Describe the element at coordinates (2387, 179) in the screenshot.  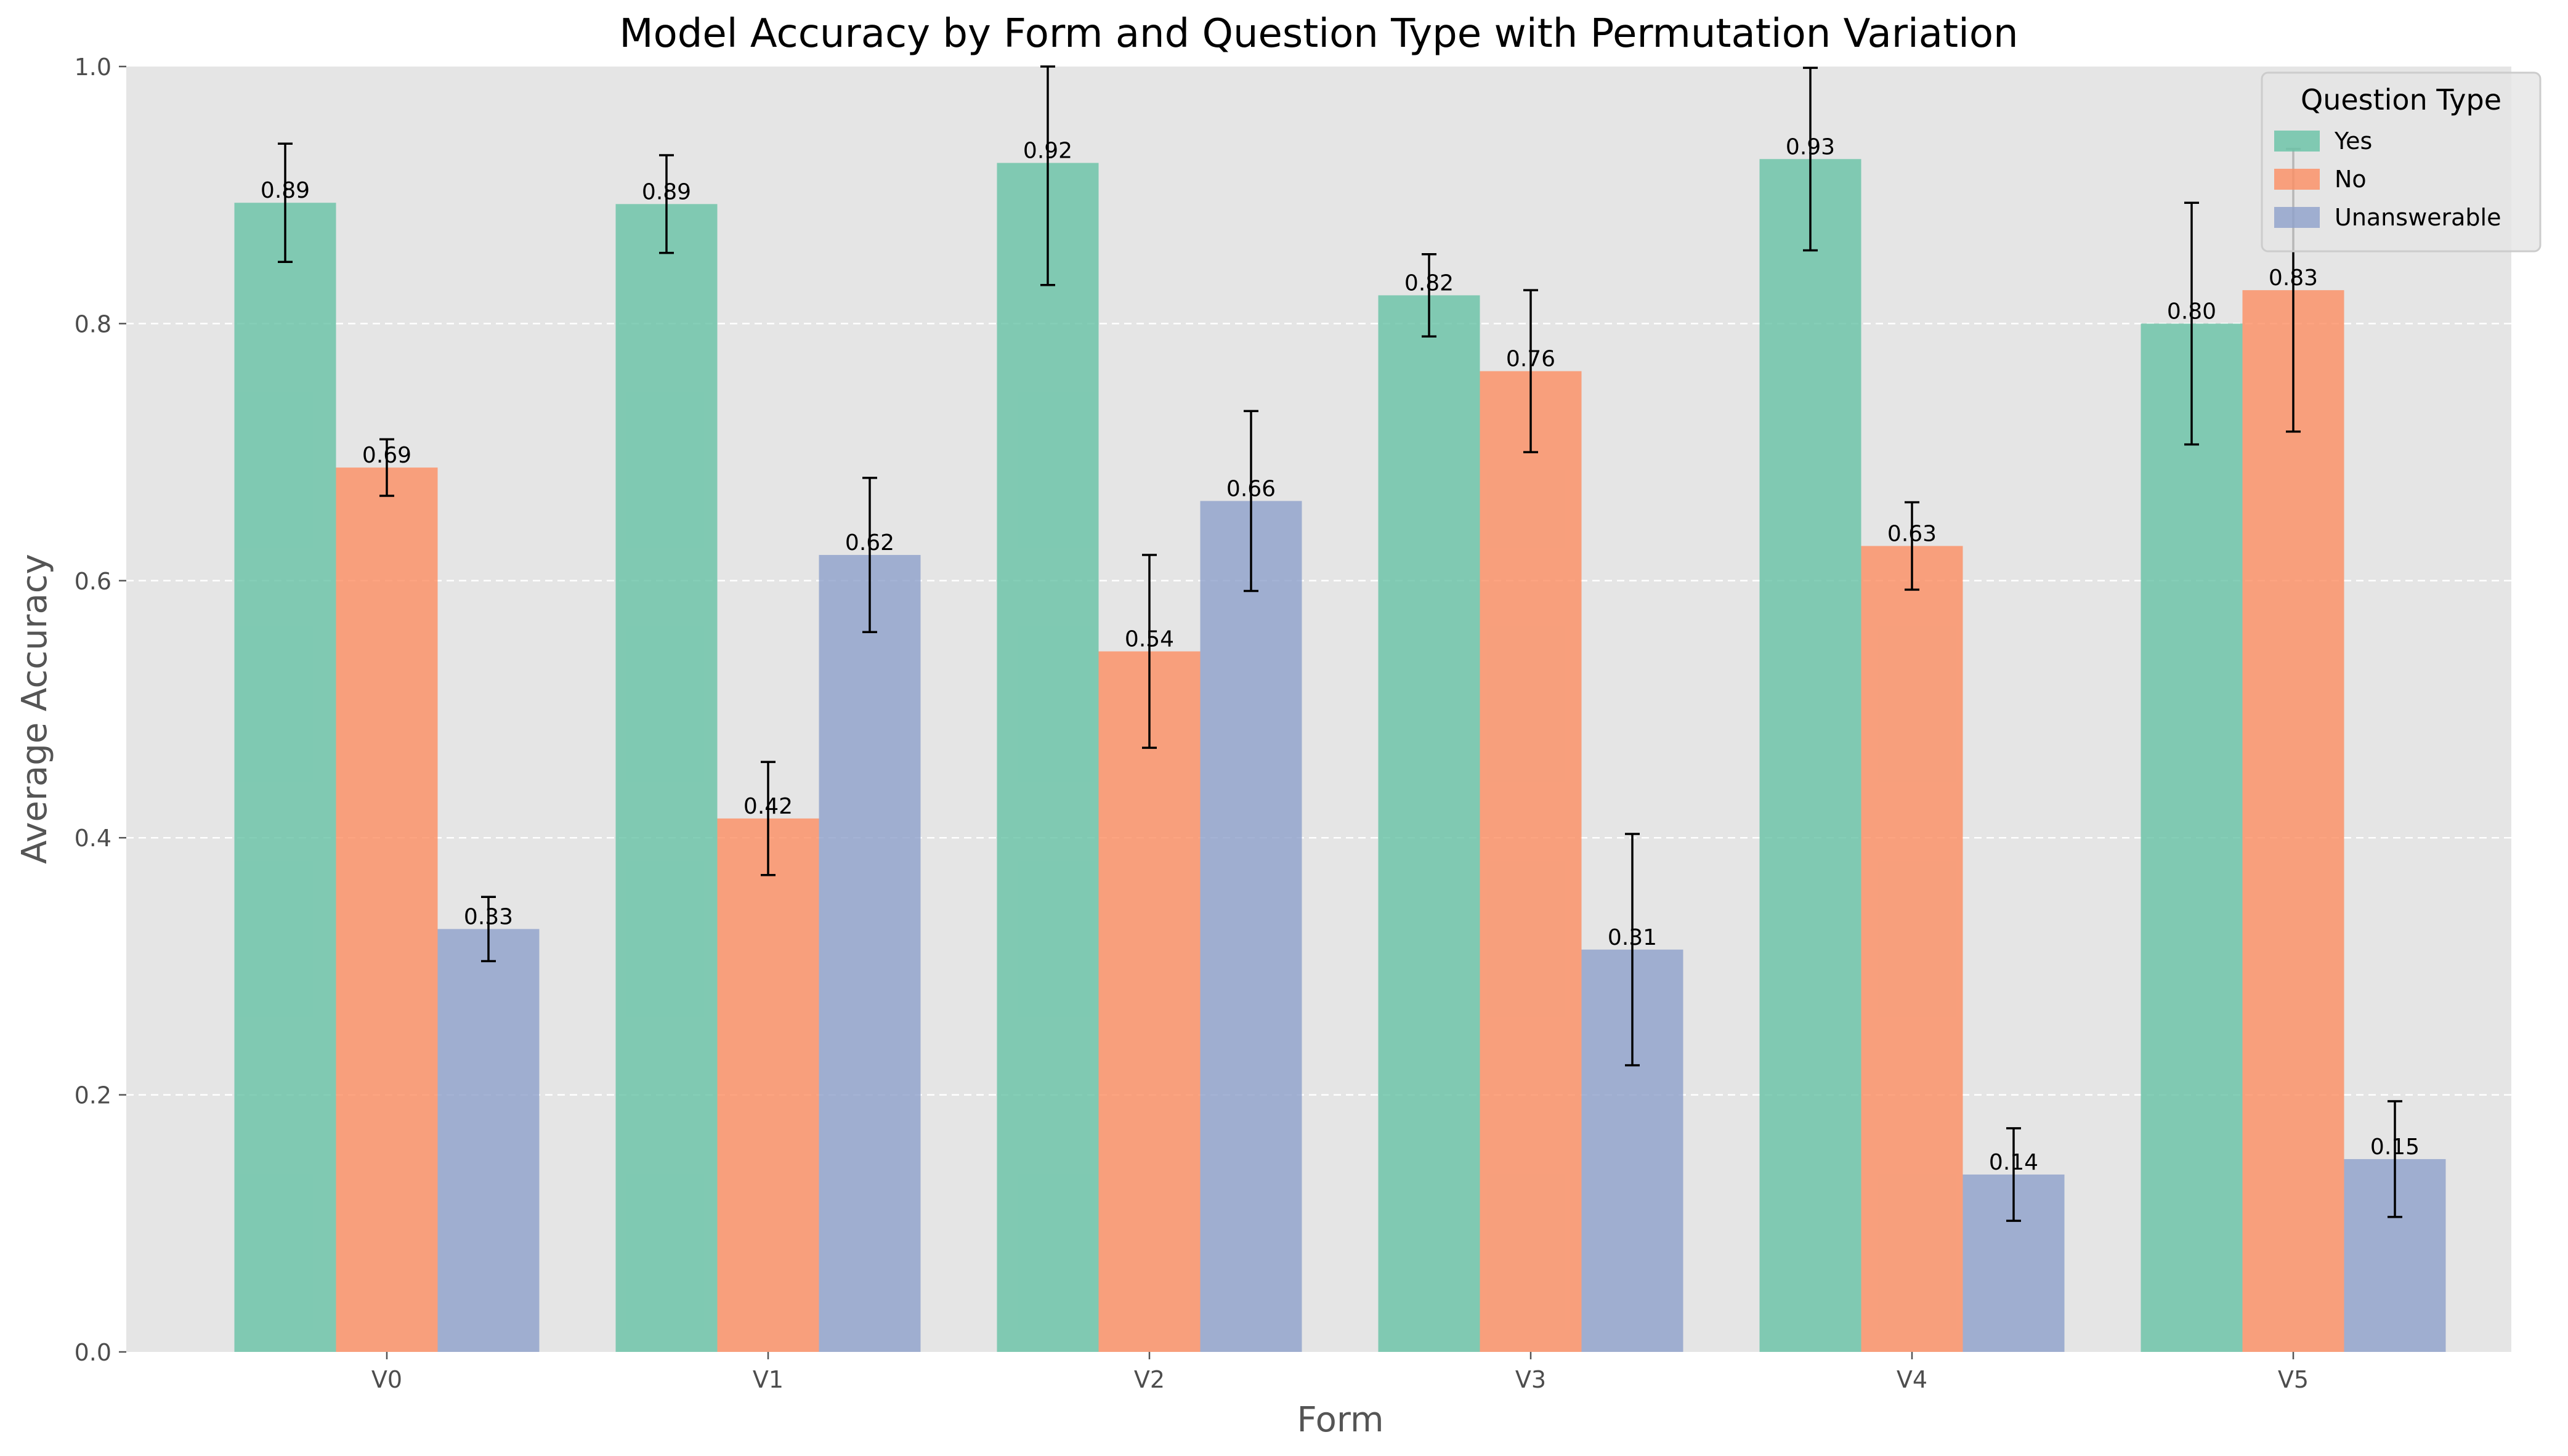
I see `legend-items: Yes No Unanswerable` at that location.